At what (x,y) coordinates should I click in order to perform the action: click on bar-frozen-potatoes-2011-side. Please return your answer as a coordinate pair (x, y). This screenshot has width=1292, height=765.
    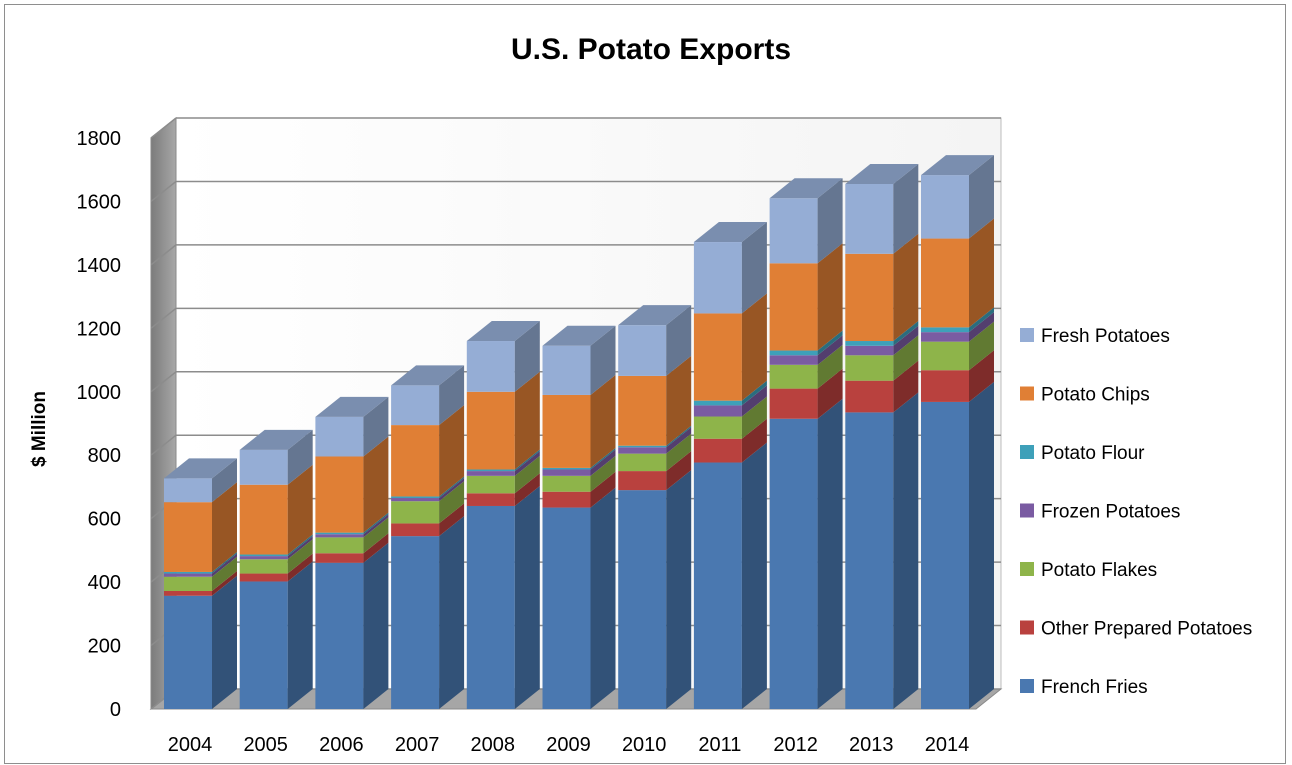
    Looking at the image, I should click on (754, 401).